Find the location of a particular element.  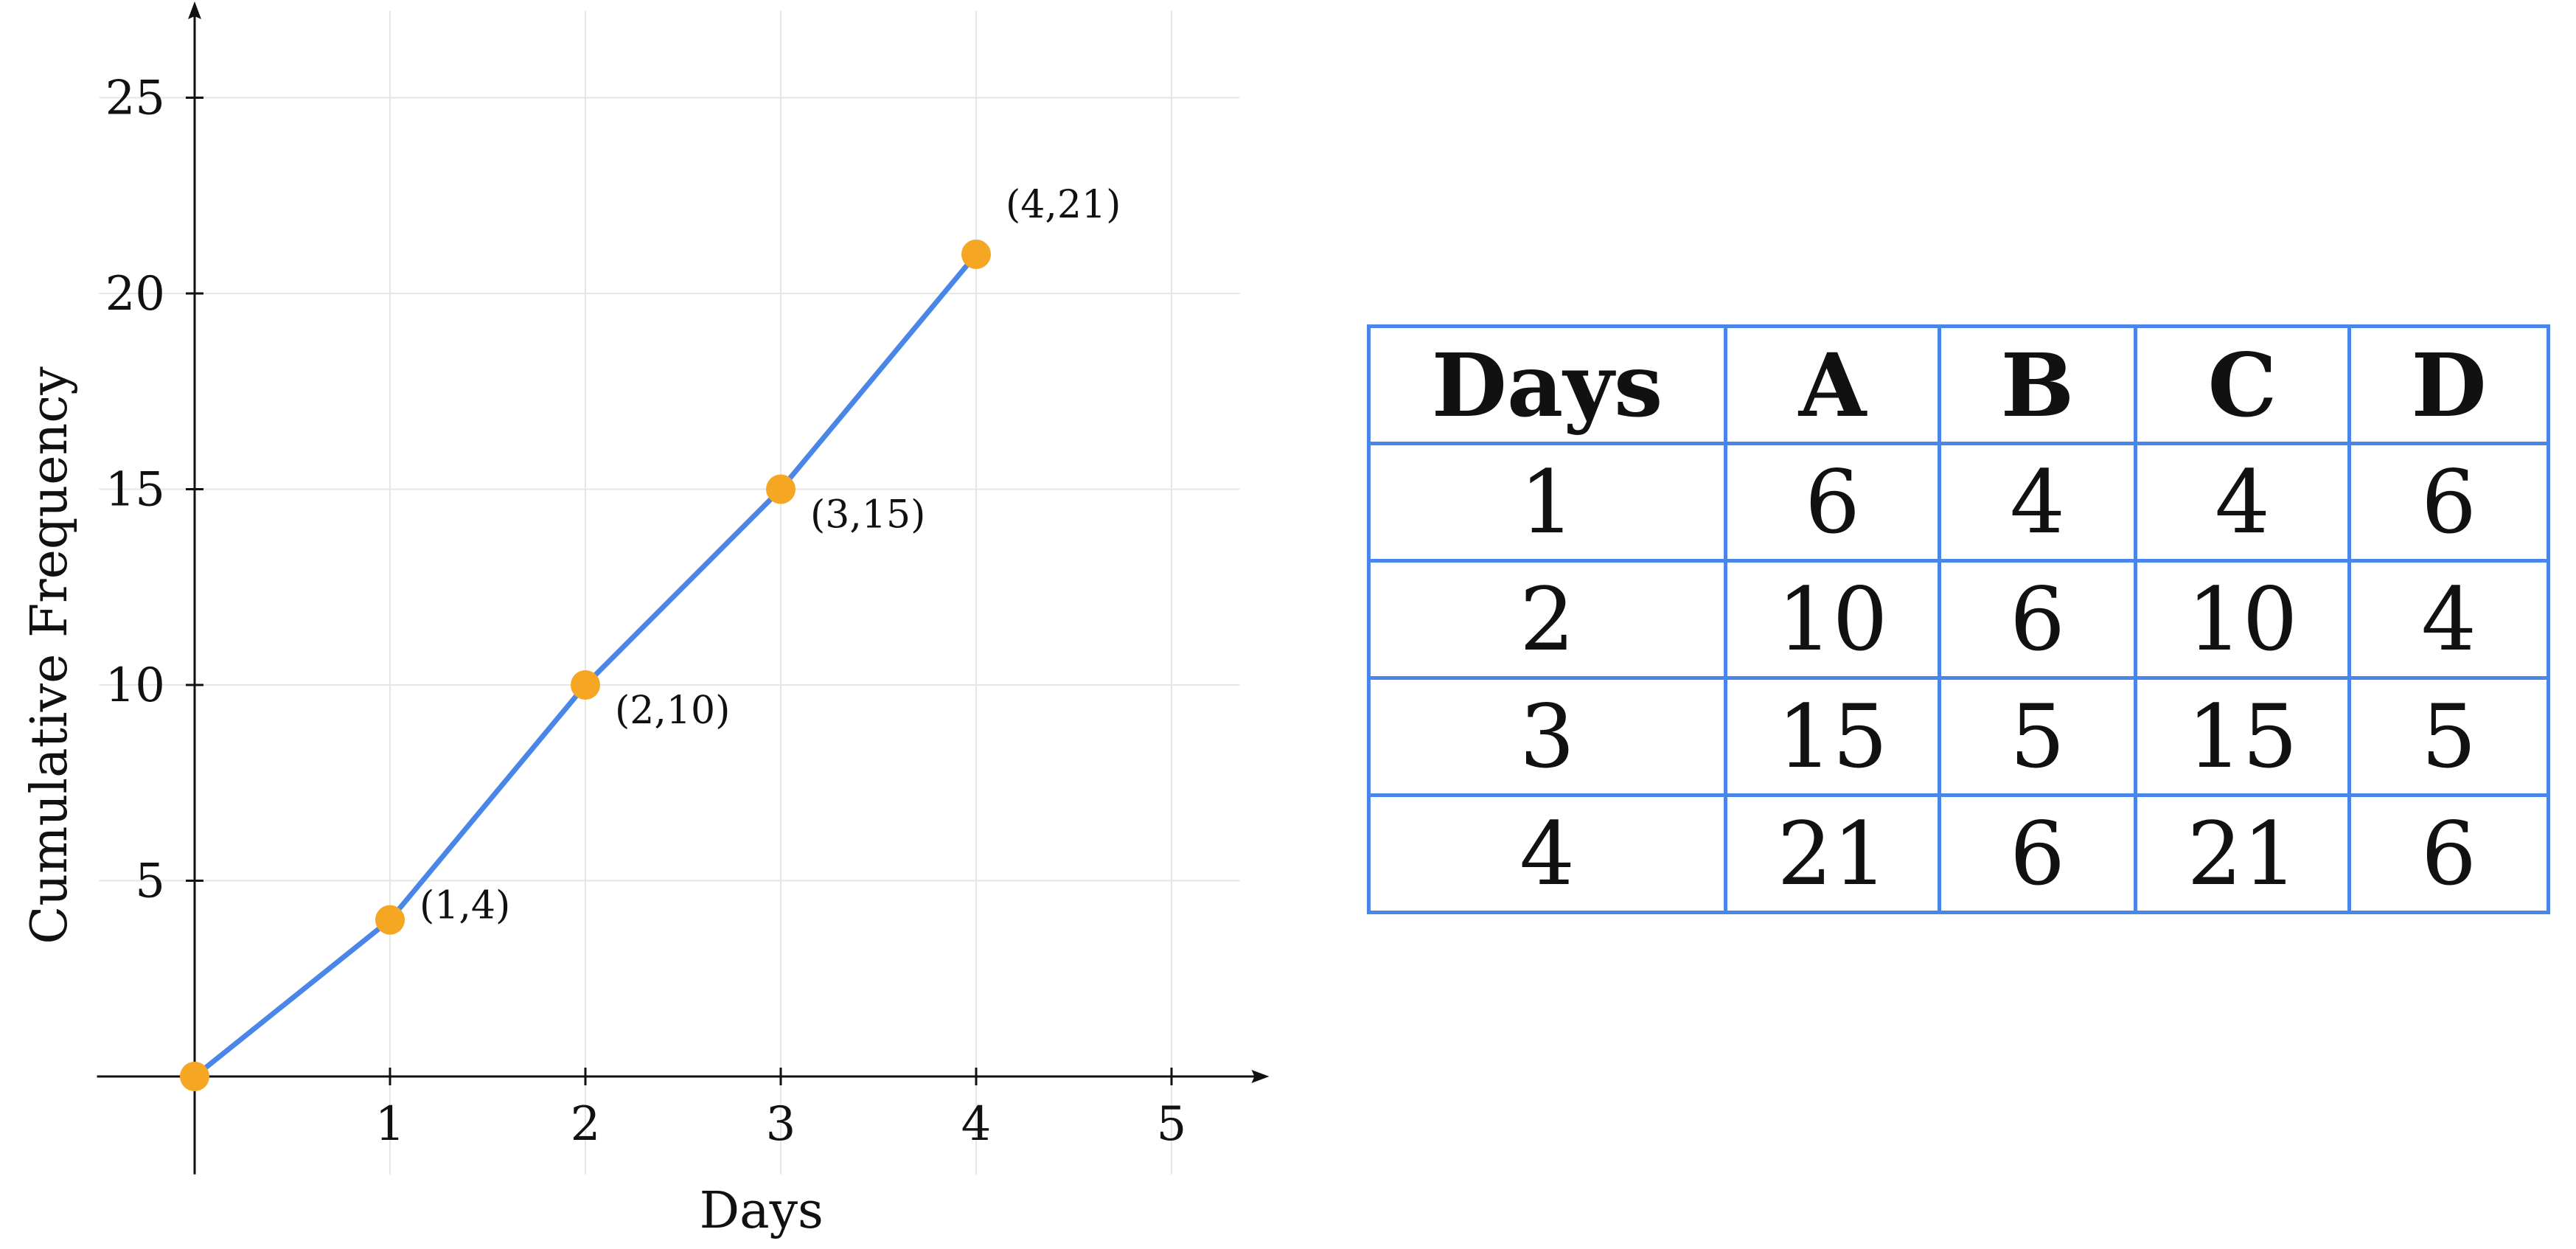

header-days: Days is located at coordinates (1547, 385).